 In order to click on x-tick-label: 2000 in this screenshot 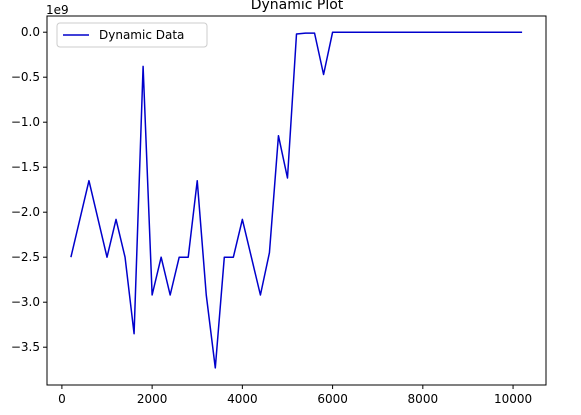, I will do `click(152, 399)`.